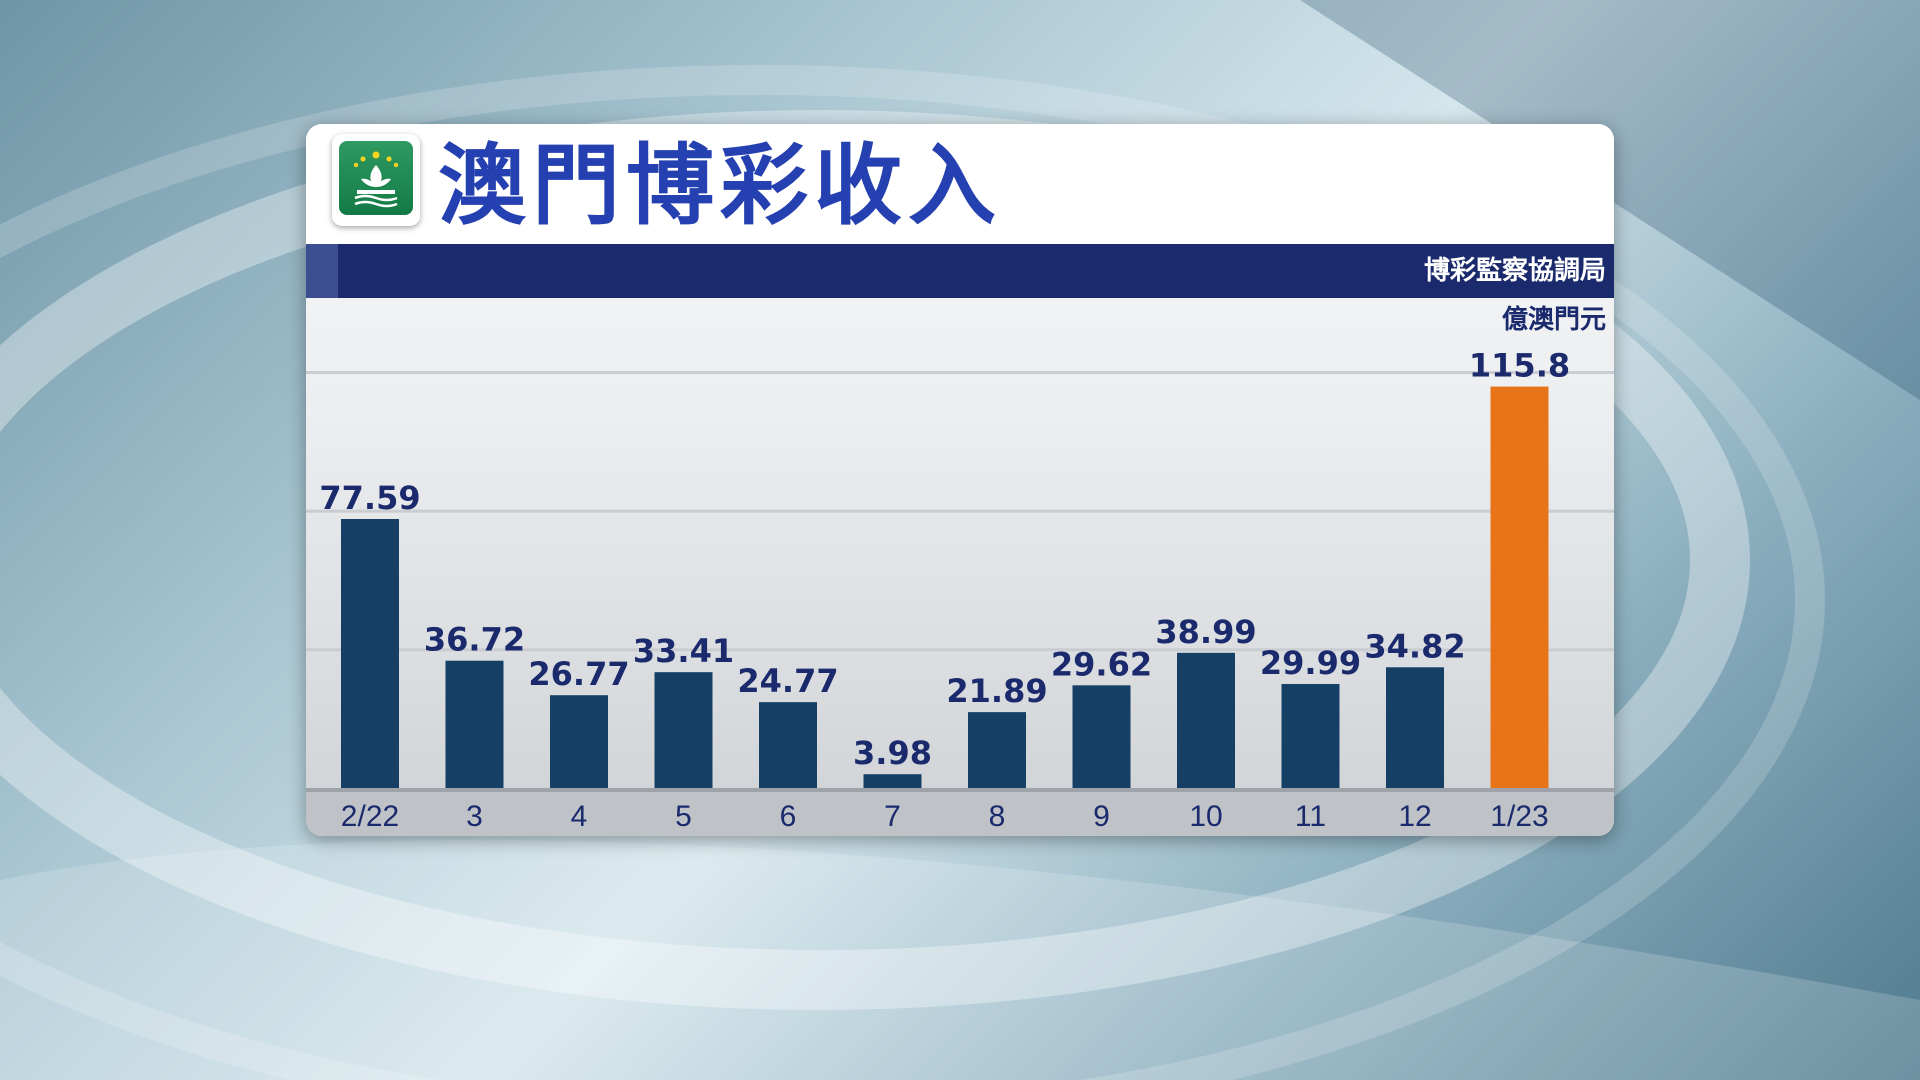 The image size is (1920, 1080). What do you see at coordinates (892, 816) in the screenshot?
I see `x-tick-label: 7` at bounding box center [892, 816].